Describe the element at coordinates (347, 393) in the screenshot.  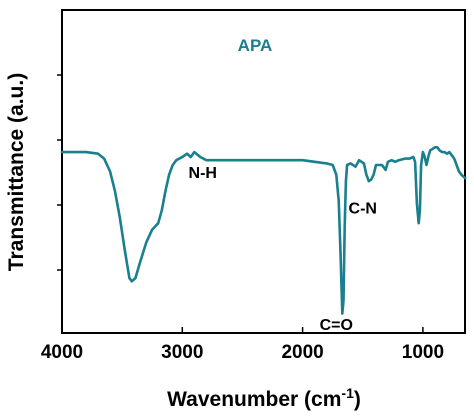
I see `x-axis-title-superscript: -1` at that location.